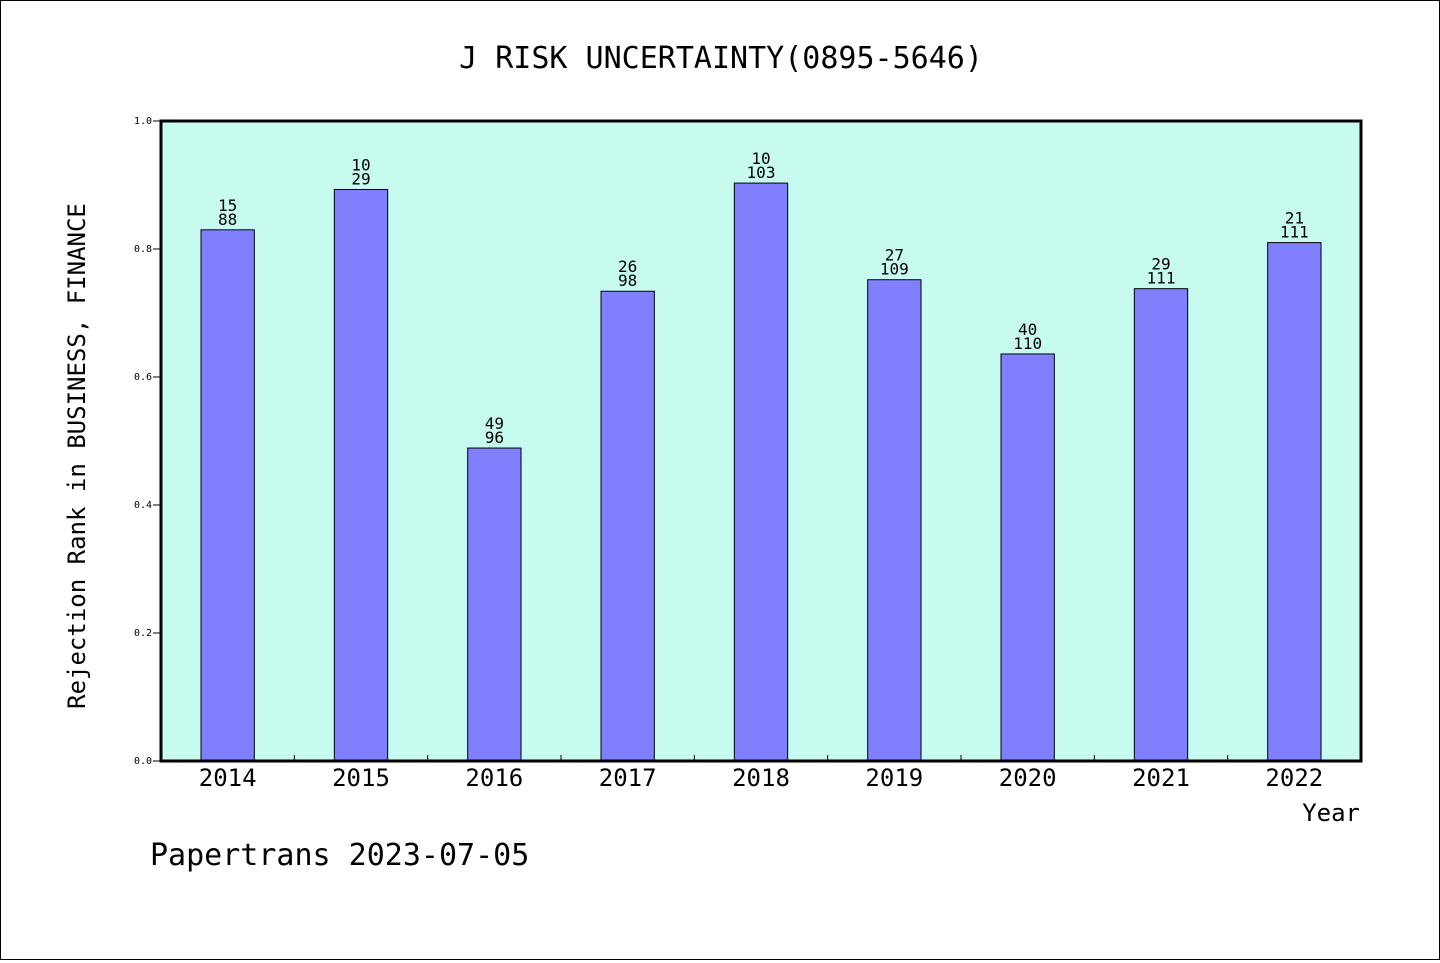  I want to click on bar-label-bottom-2022: 111, so click(1294, 232).